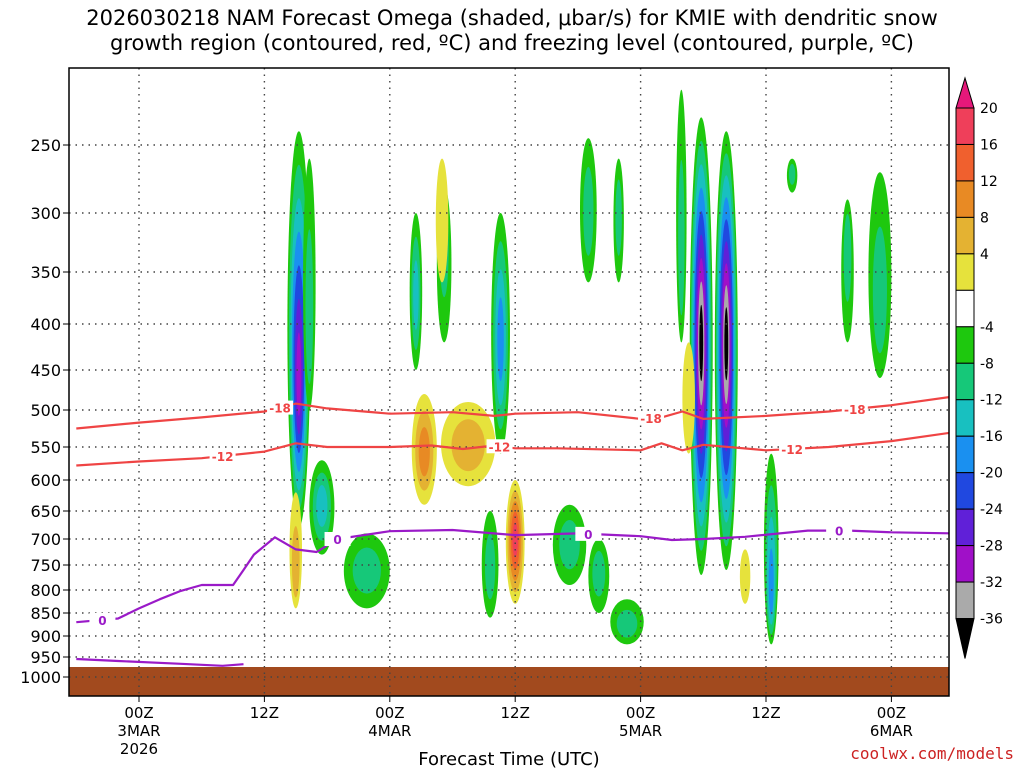 The image size is (1024, 768). What do you see at coordinates (569, 544) in the screenshot?
I see `omega-cell-8-level--8` at bounding box center [569, 544].